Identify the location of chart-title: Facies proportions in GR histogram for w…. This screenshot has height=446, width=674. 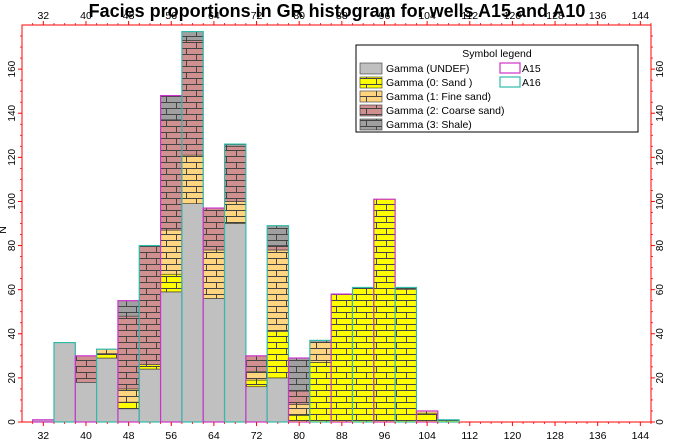
(337, 11).